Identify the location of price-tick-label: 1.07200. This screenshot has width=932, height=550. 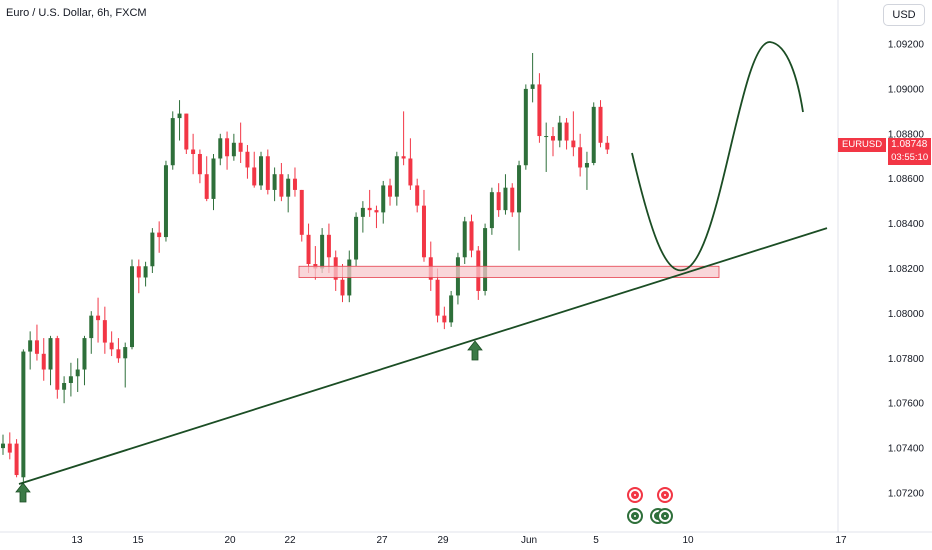
(906, 494).